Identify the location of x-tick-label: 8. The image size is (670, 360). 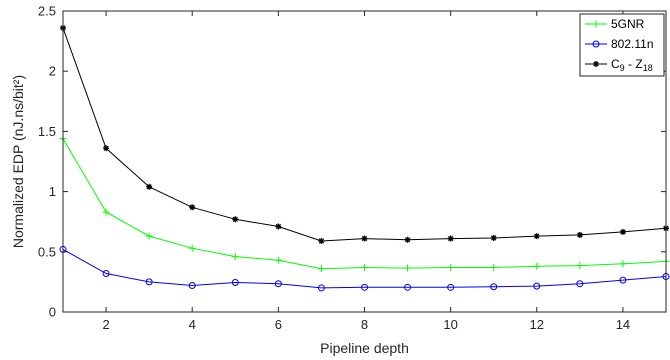
(364, 324).